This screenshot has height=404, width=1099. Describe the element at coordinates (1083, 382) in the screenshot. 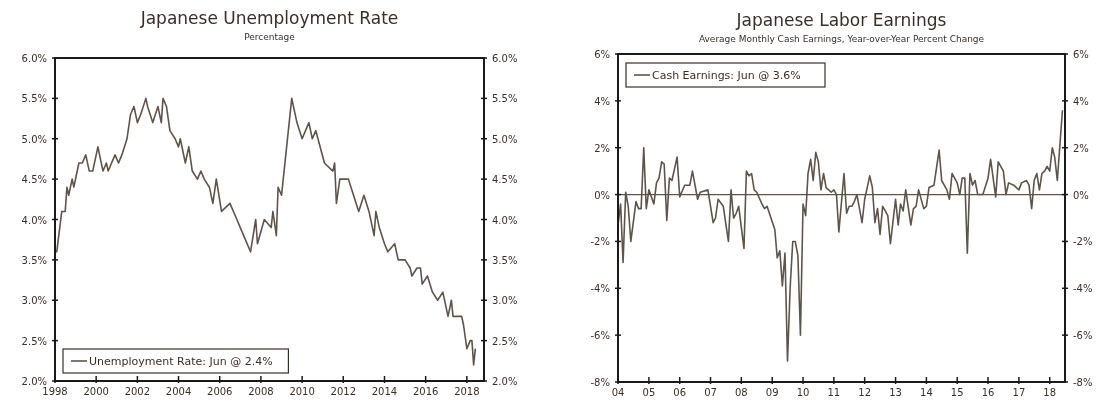

I see `y2-tick-label: -8%` at that location.